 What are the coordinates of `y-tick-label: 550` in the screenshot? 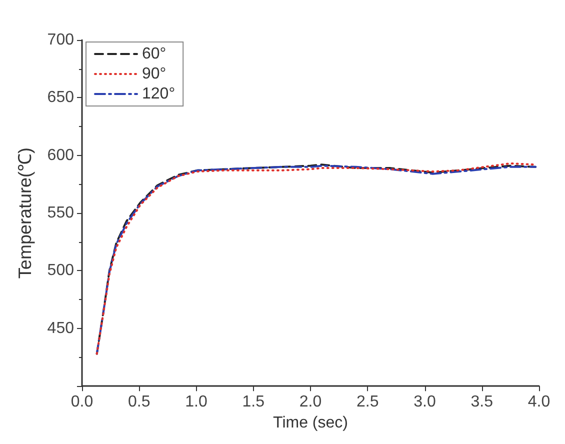 It's located at (60, 213).